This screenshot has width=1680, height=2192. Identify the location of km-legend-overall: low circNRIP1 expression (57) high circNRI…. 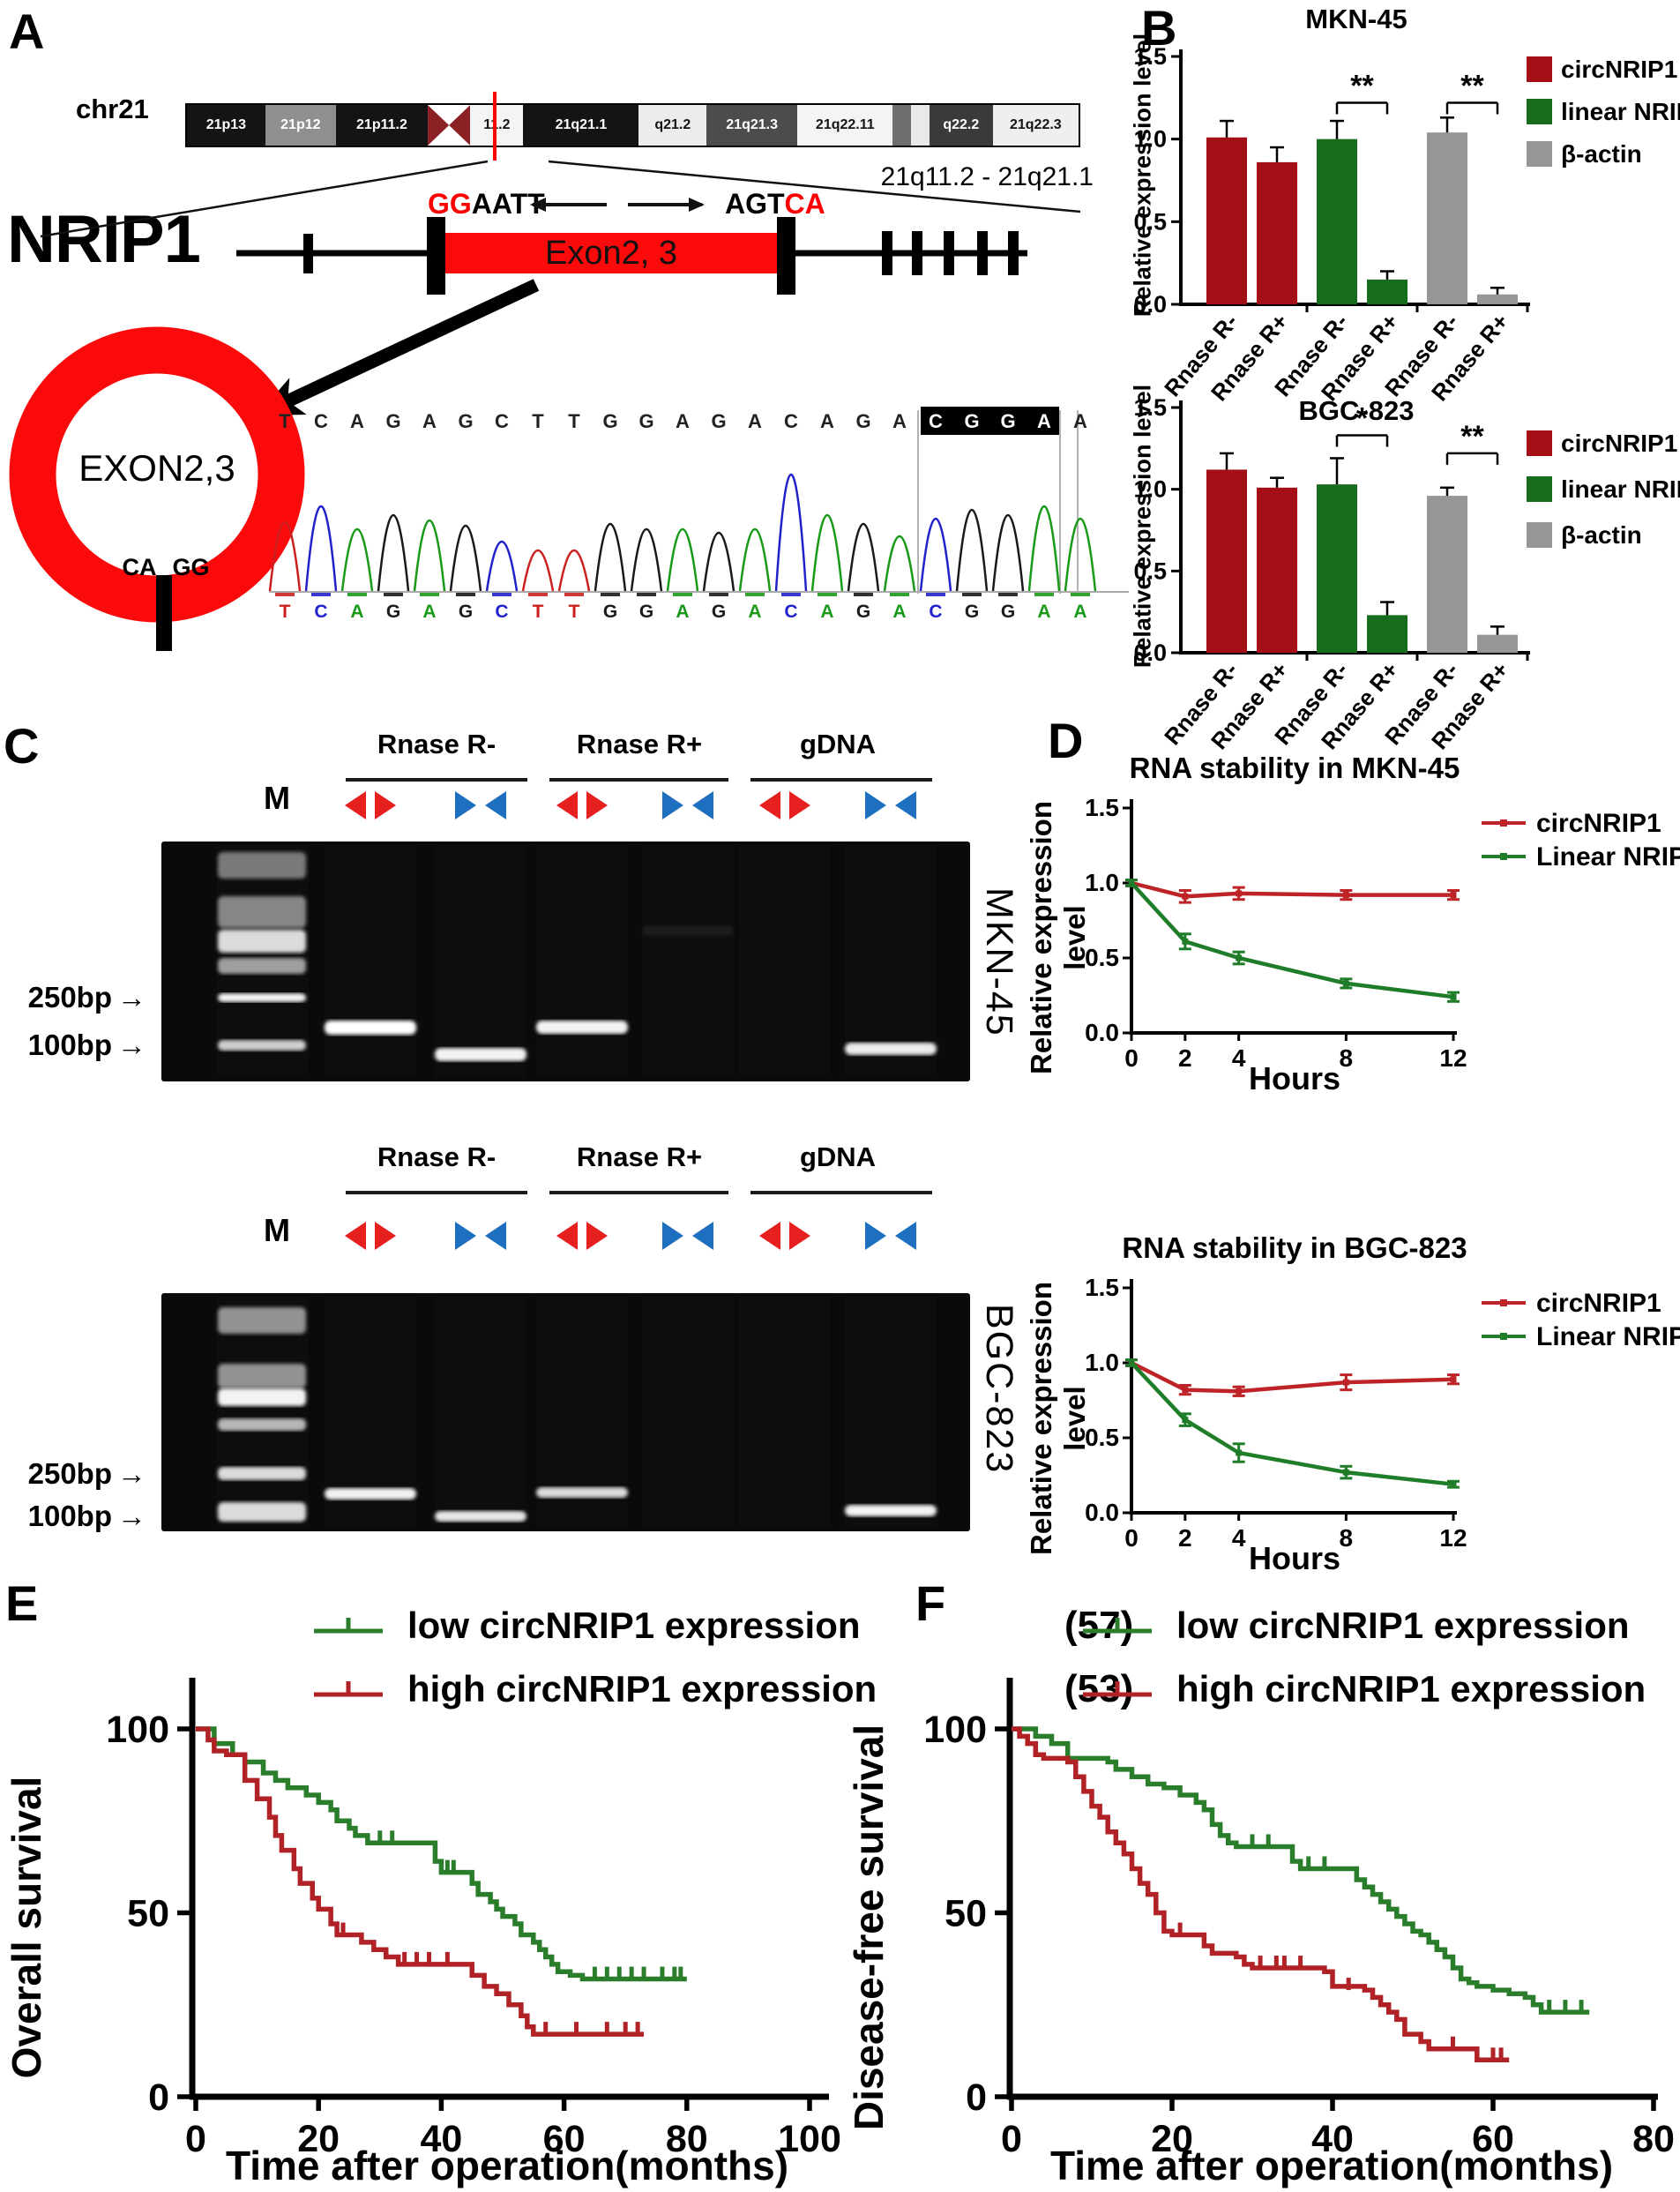
(721, 1657).